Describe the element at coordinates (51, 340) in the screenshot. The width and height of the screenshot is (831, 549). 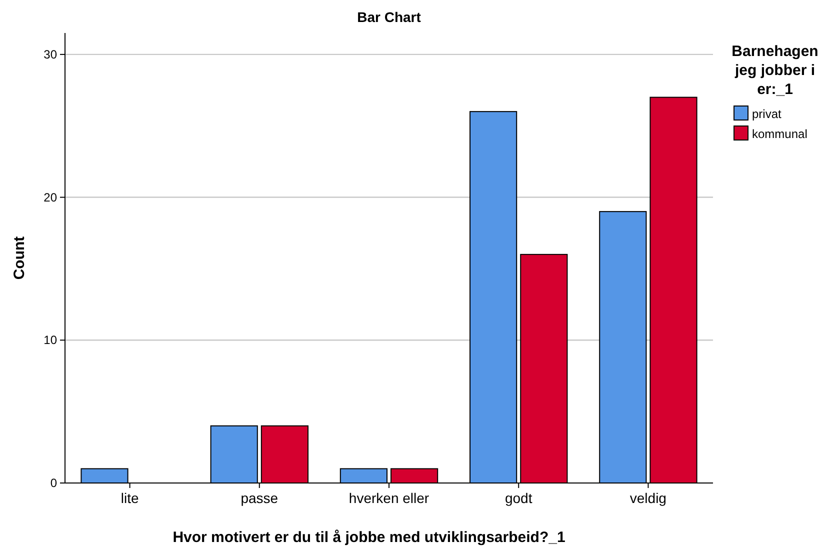
I see `y-tick-label: 10` at that location.